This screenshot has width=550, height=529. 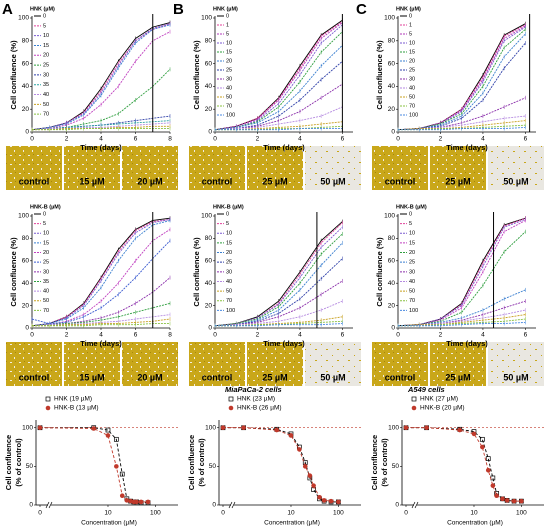 I want to click on chart-title: MiaPaCa-2 cells, so click(x=253, y=389).